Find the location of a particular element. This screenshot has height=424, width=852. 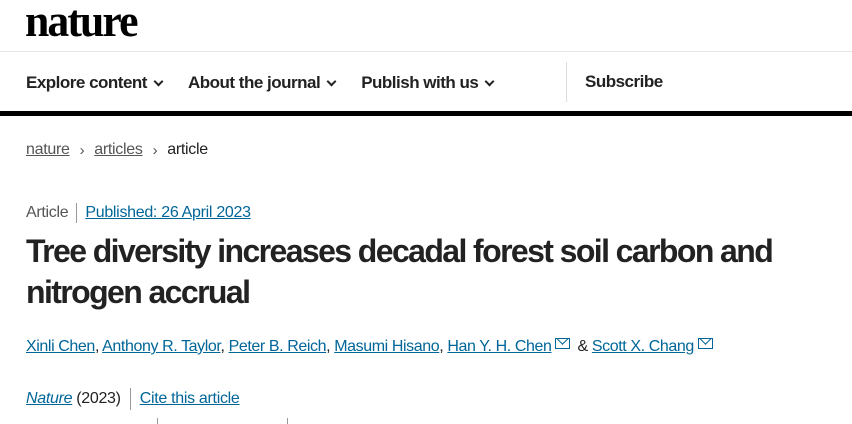

article-type: Article is located at coordinates (52, 213).